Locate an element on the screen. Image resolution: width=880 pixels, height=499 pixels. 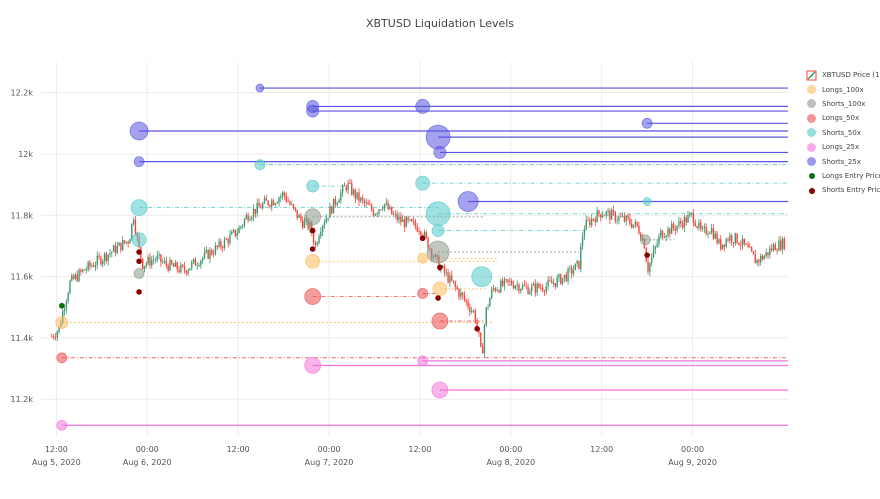
legend-item-shorts-entry-price: Shorts Entry Price is located at coordinates (843, 190).